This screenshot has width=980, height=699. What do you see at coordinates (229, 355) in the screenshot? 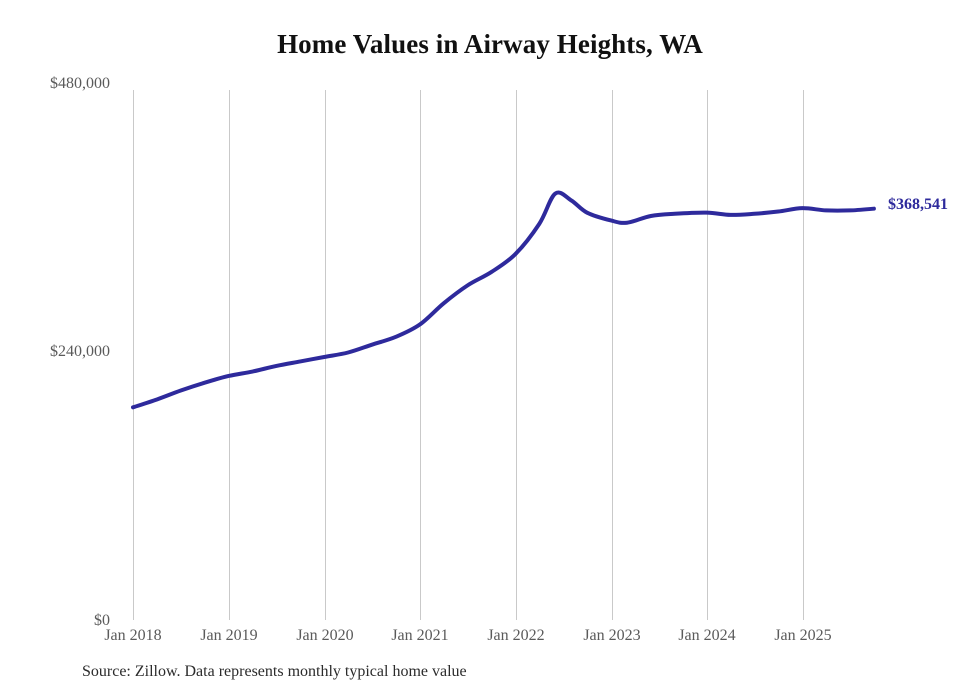
I see `gridline-jan-2019` at bounding box center [229, 355].